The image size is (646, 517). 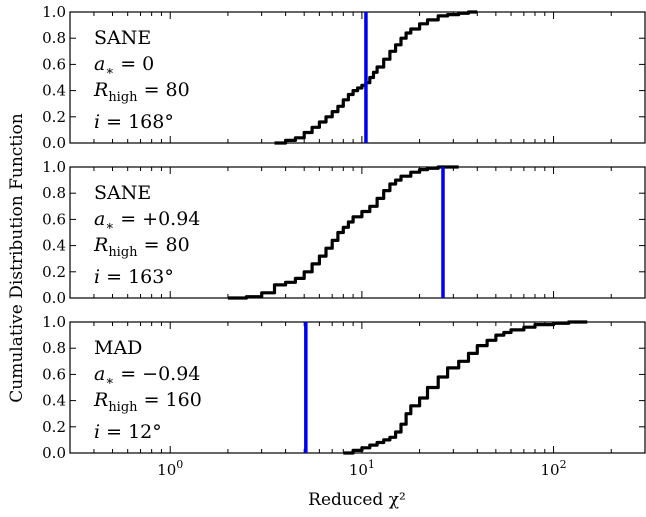 I want to click on x-tick-label: 10⁰, so click(x=170, y=468).